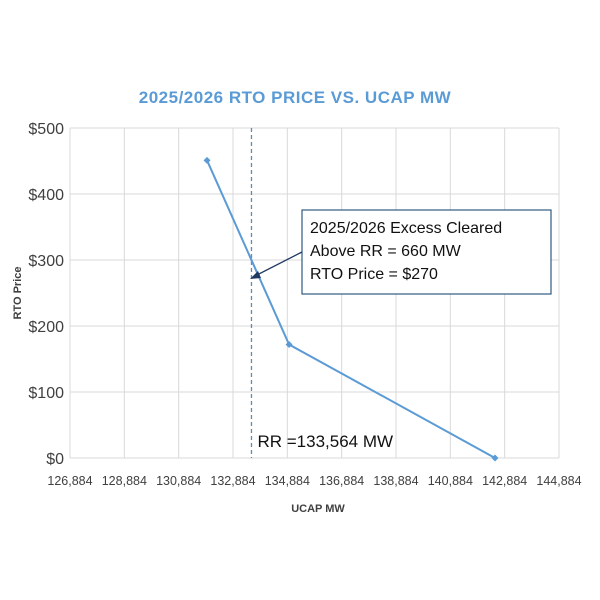 The width and height of the screenshot is (600, 600). I want to click on x-tick-label: 140,884, so click(450, 481).